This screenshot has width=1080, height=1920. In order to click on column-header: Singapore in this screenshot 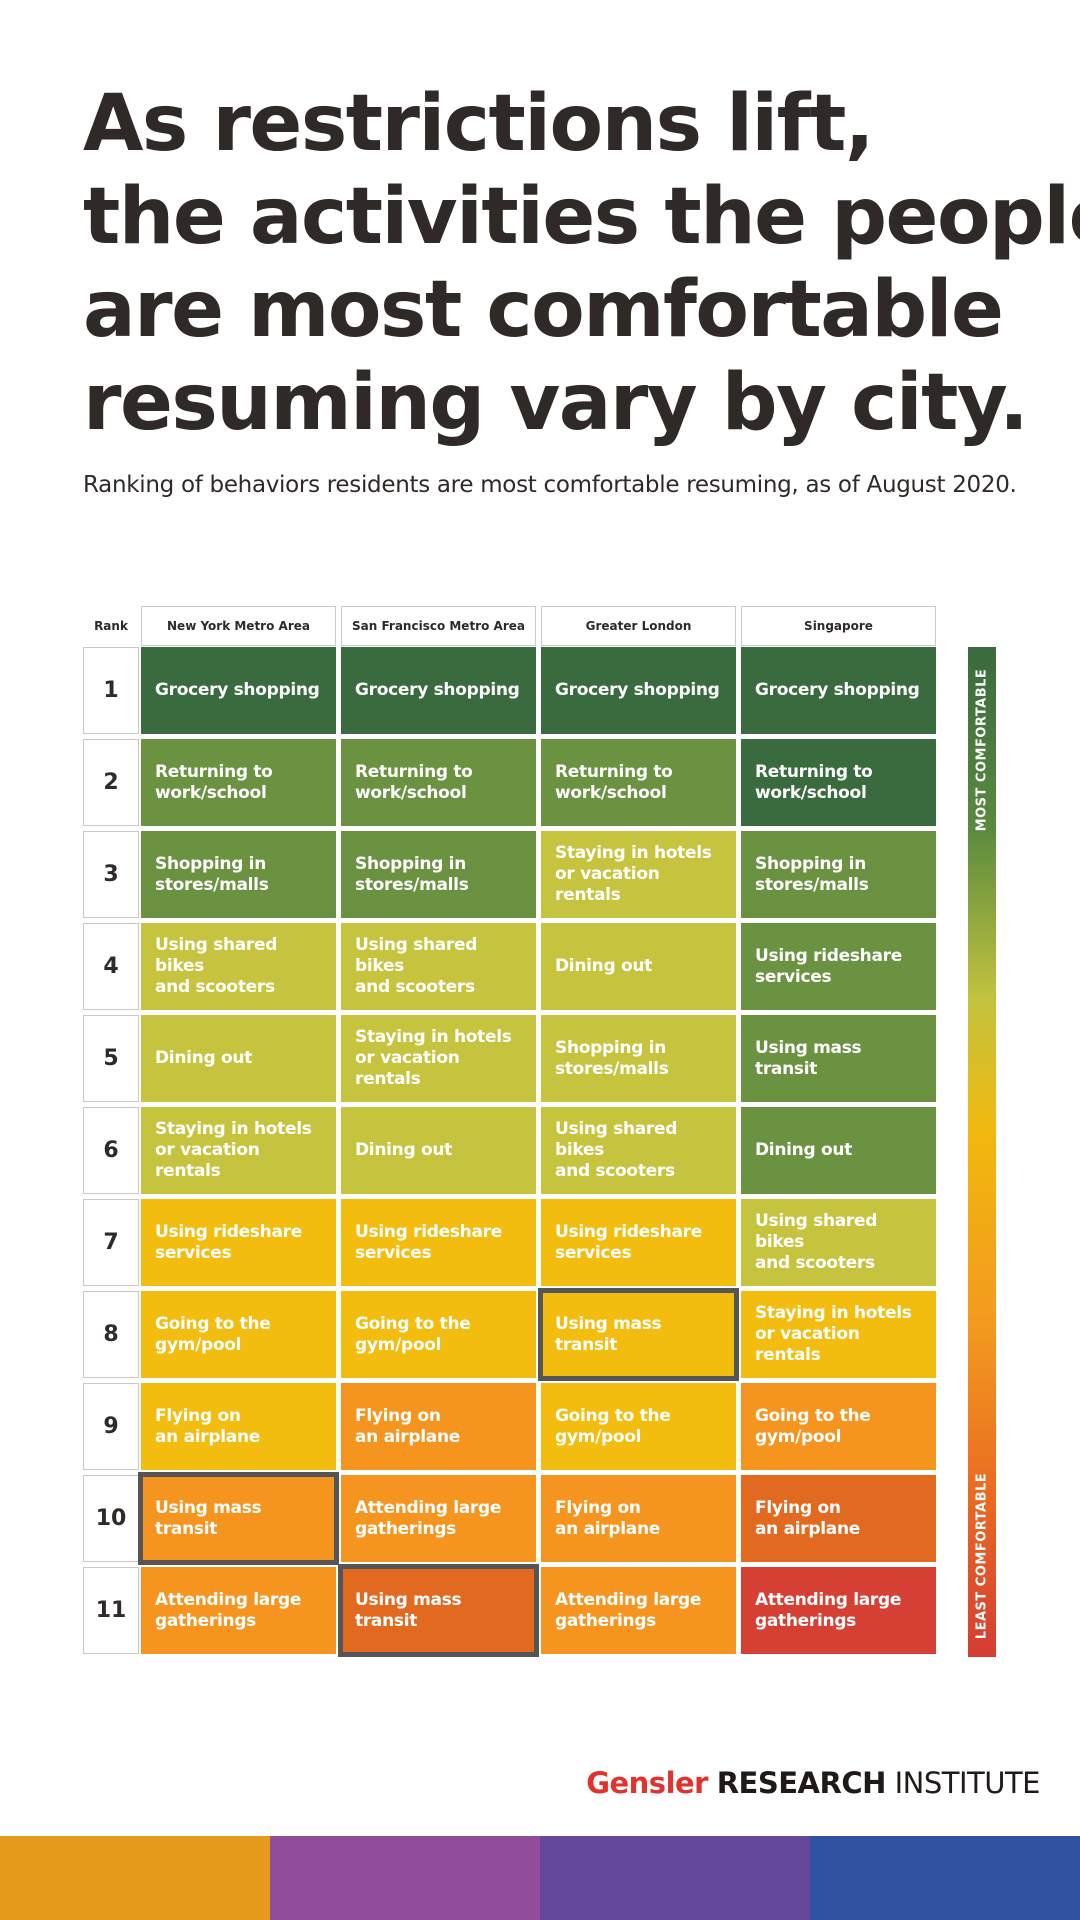, I will do `click(838, 626)`.